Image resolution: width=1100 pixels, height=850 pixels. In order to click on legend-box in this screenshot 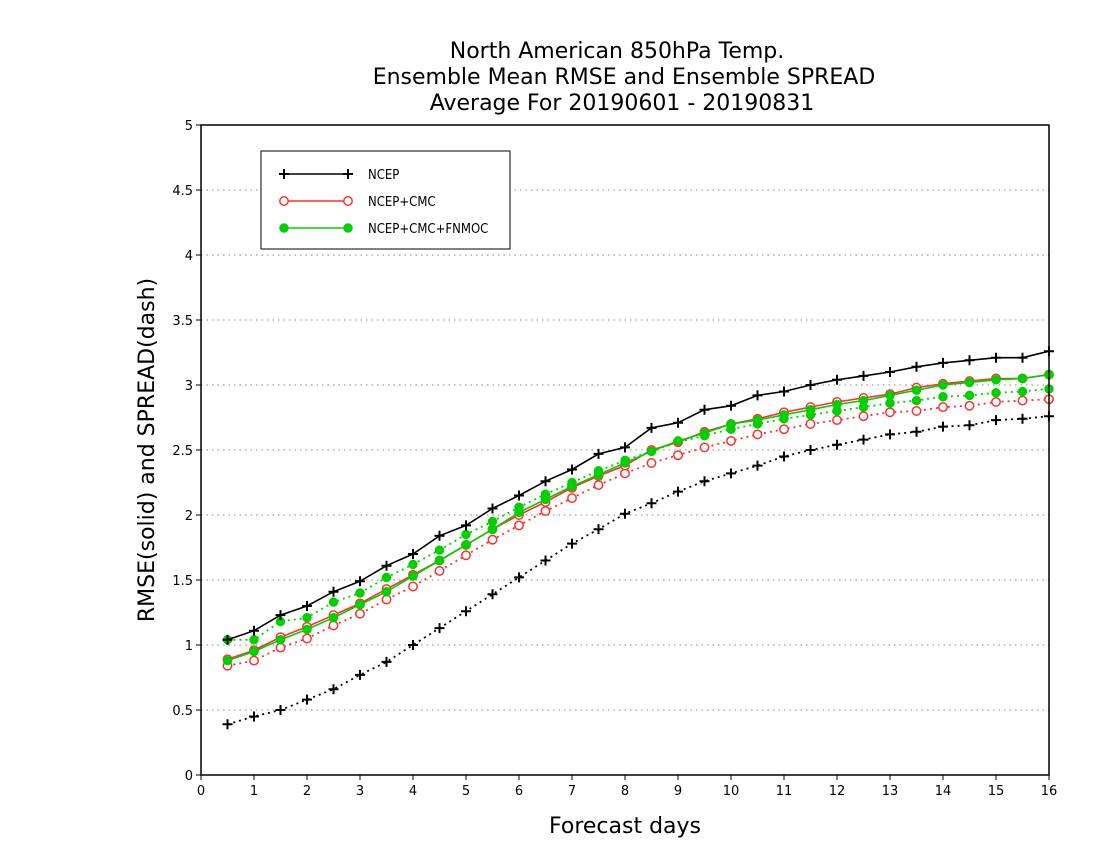, I will do `click(385, 200)`.